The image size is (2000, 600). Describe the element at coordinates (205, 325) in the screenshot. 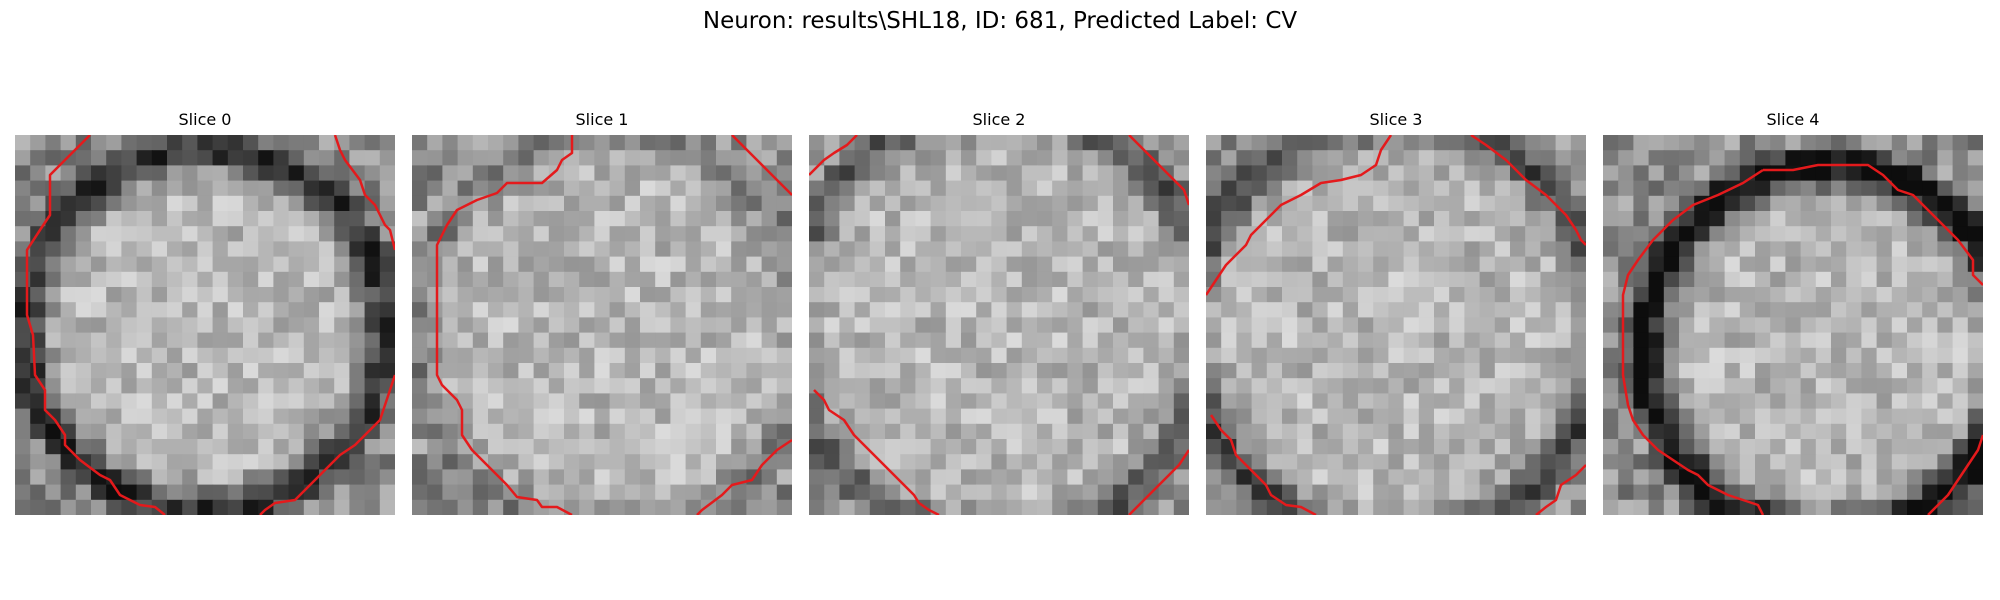

I see `slice-0-image` at that location.